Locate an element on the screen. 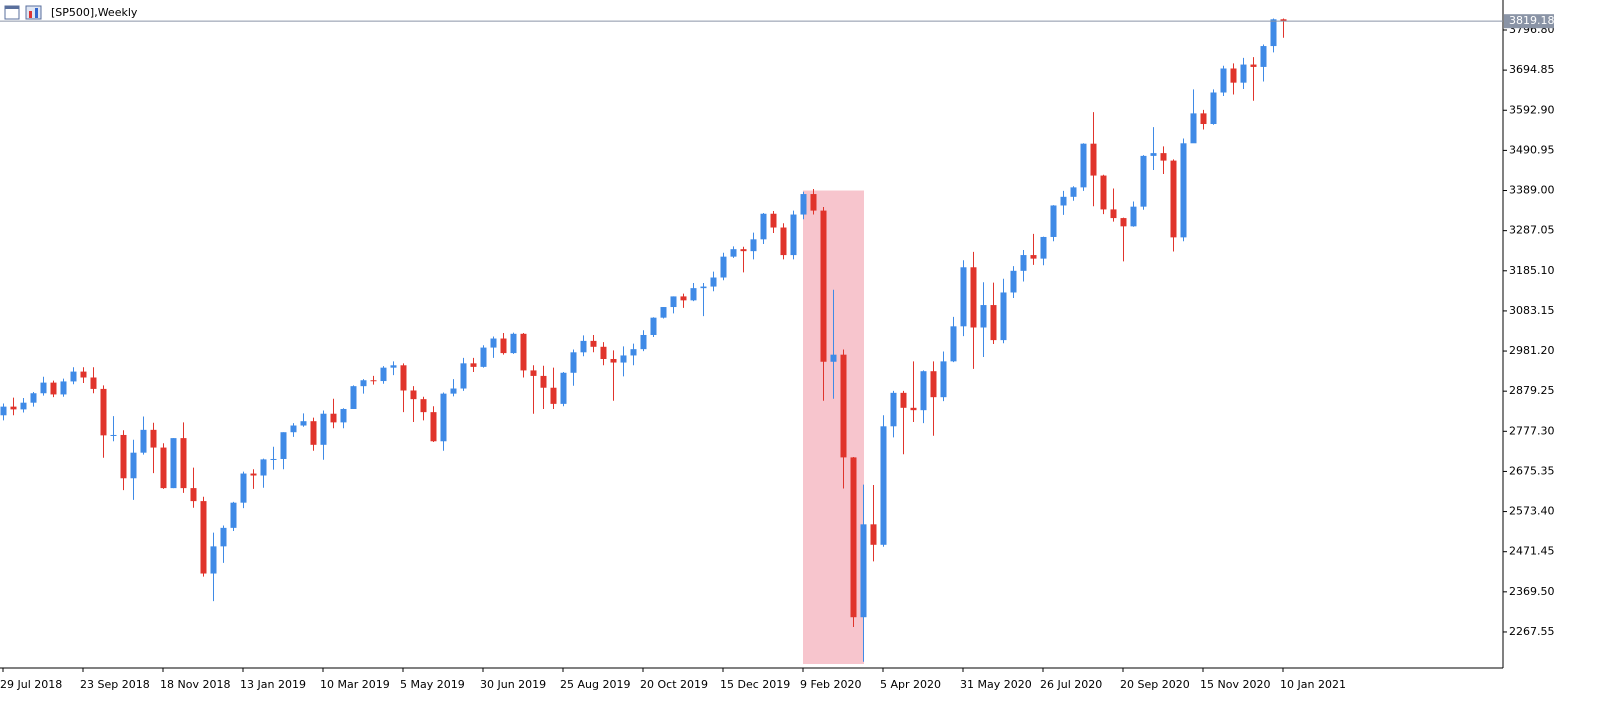 This screenshot has width=1600, height=714. x-tick-label: 5 Apr 2020 is located at coordinates (910, 684).